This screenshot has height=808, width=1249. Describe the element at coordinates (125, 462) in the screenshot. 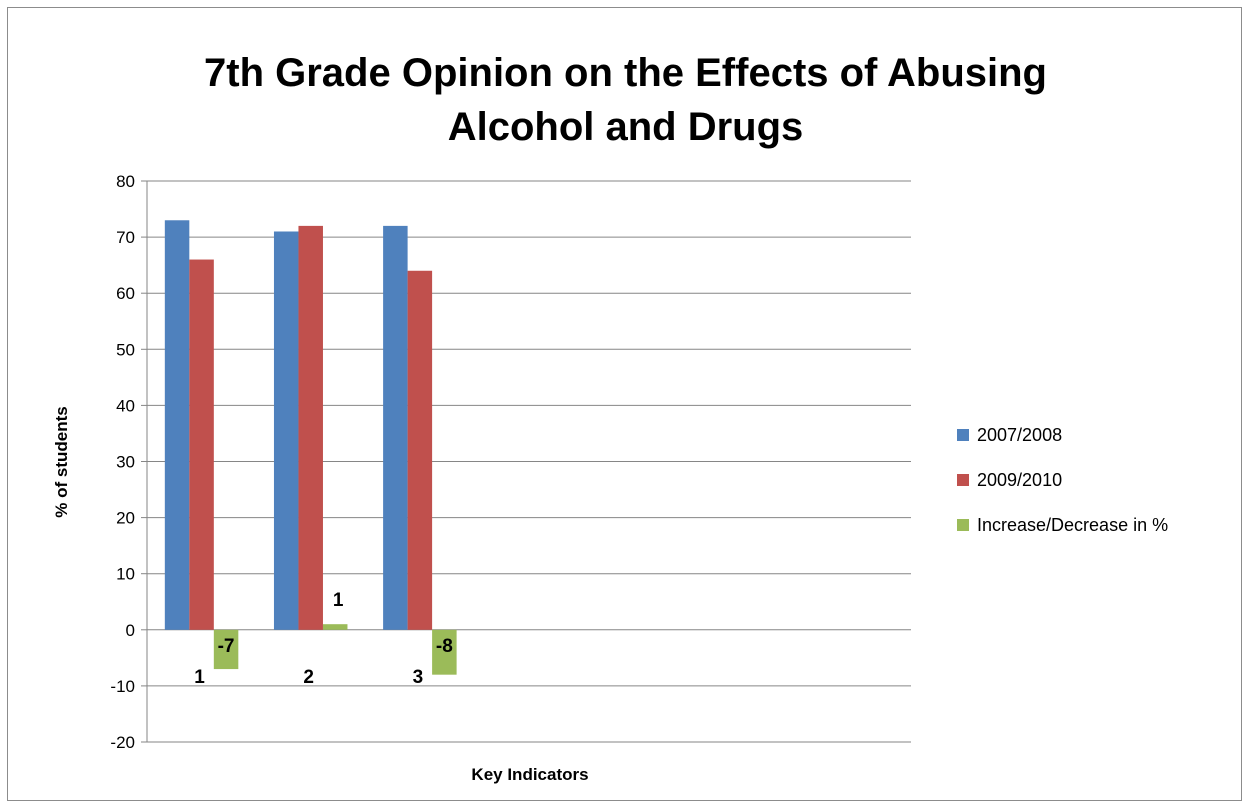

I see `y-tick-label: 30` at that location.